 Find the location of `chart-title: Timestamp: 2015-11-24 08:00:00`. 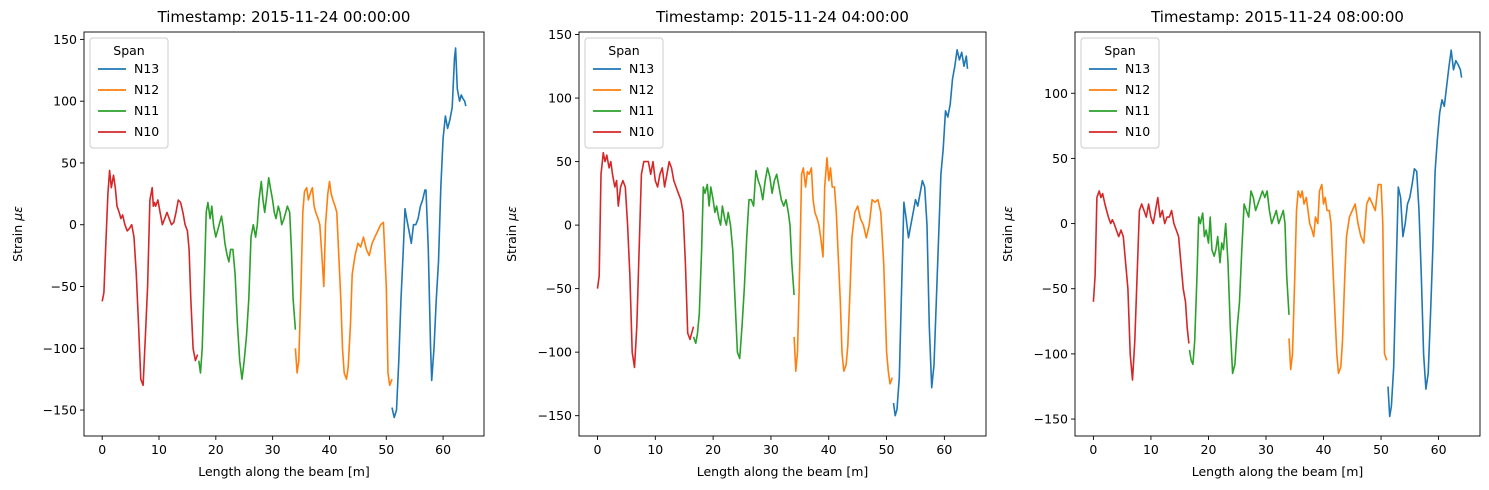

chart-title: Timestamp: 2015-11-24 08:00:00 is located at coordinates (1277, 17).